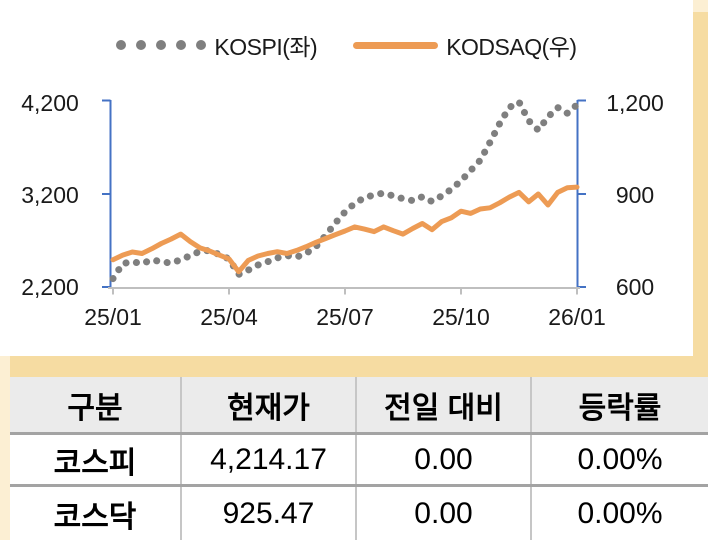  Describe the element at coordinates (266, 47) in the screenshot. I see `legend-label-kospi: KOSPI(좌)` at that location.